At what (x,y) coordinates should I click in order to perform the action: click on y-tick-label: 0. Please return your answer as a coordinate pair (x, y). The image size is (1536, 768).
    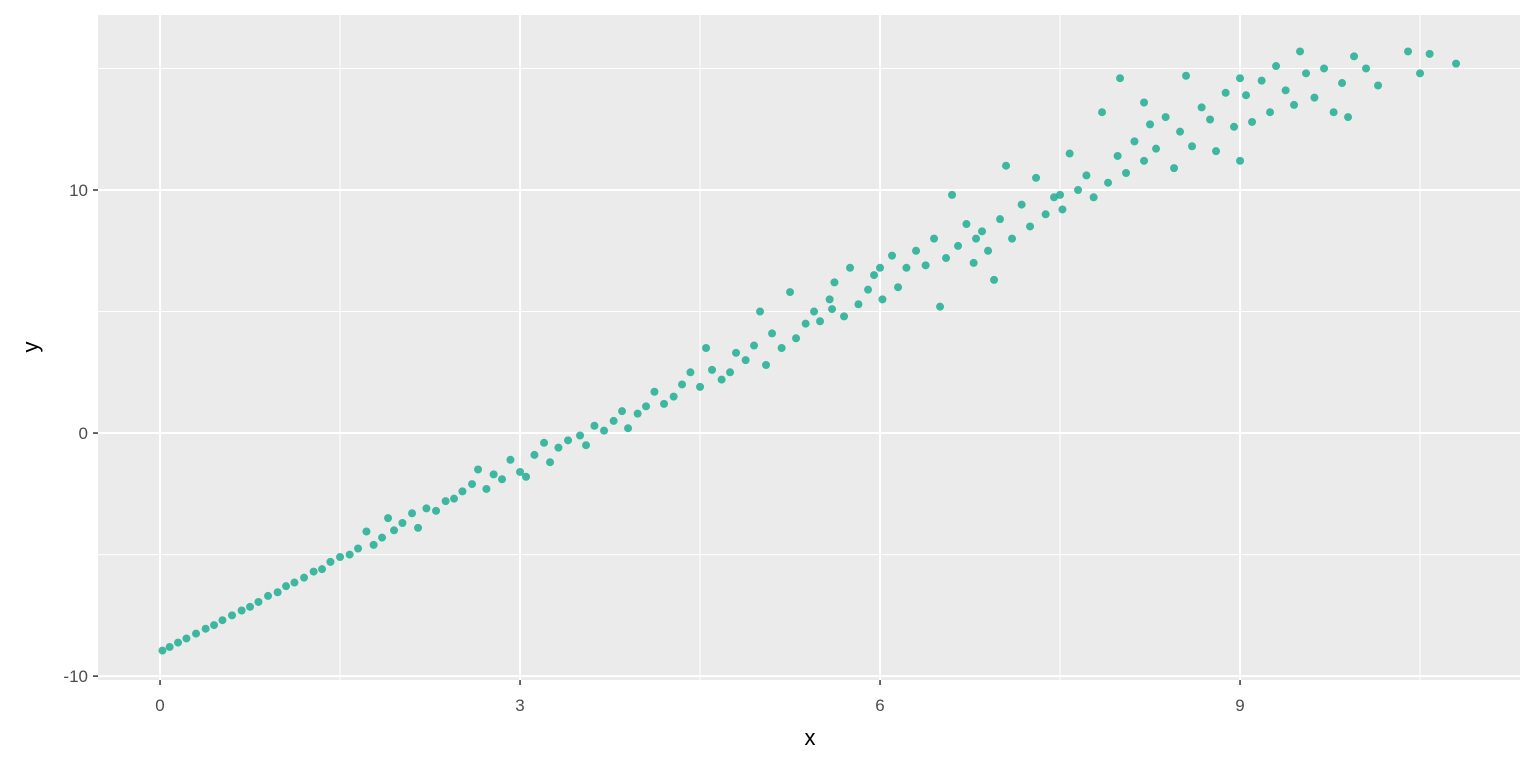
    Looking at the image, I should click on (83, 433).